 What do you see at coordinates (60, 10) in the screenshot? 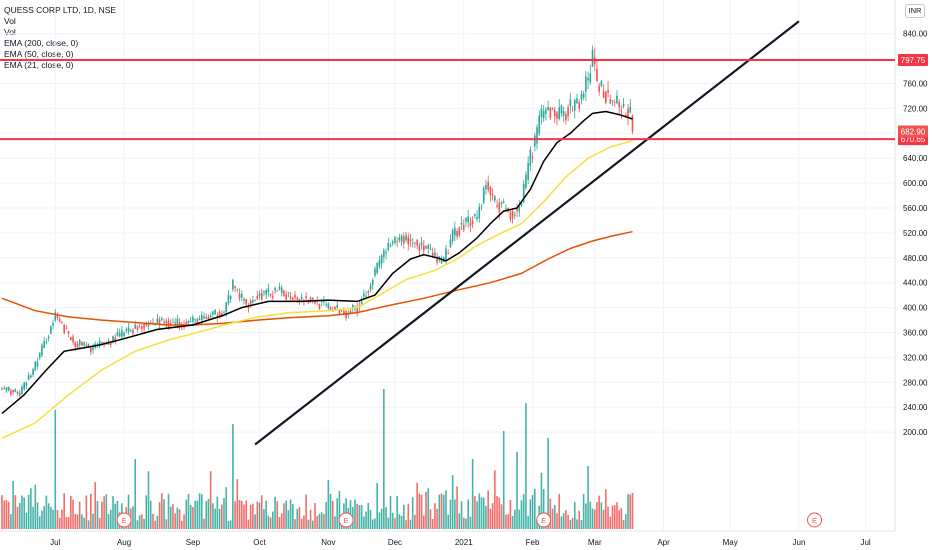
I see `legend-symbol: QUESS CORP LTD, 1D, NSE` at bounding box center [60, 10].